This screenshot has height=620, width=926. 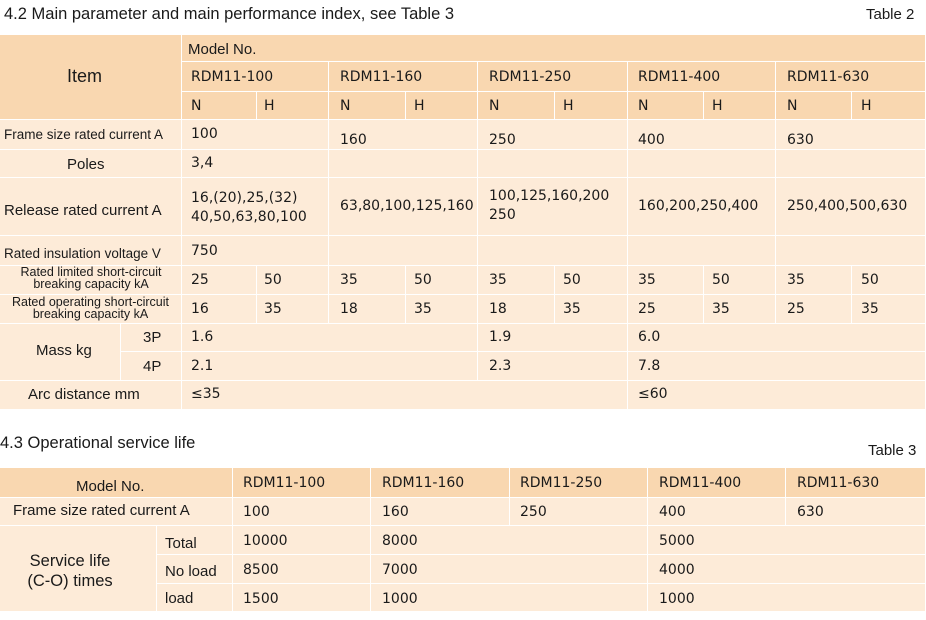 What do you see at coordinates (530, 77) in the screenshot?
I see `model-header: RDM11-250` at bounding box center [530, 77].